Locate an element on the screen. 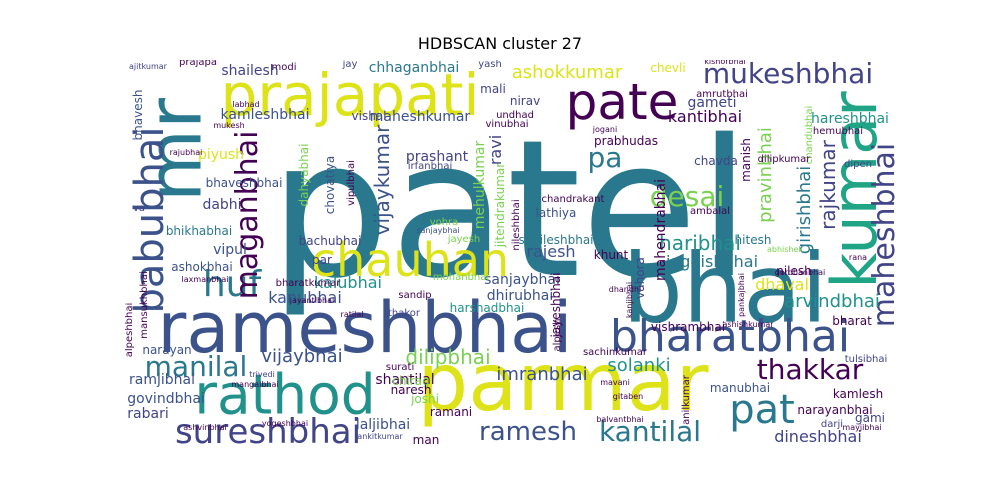 Image resolution: width=1000 pixels, height=500 pixels. cloud-word: sanjaybhai is located at coordinates (522, 280).